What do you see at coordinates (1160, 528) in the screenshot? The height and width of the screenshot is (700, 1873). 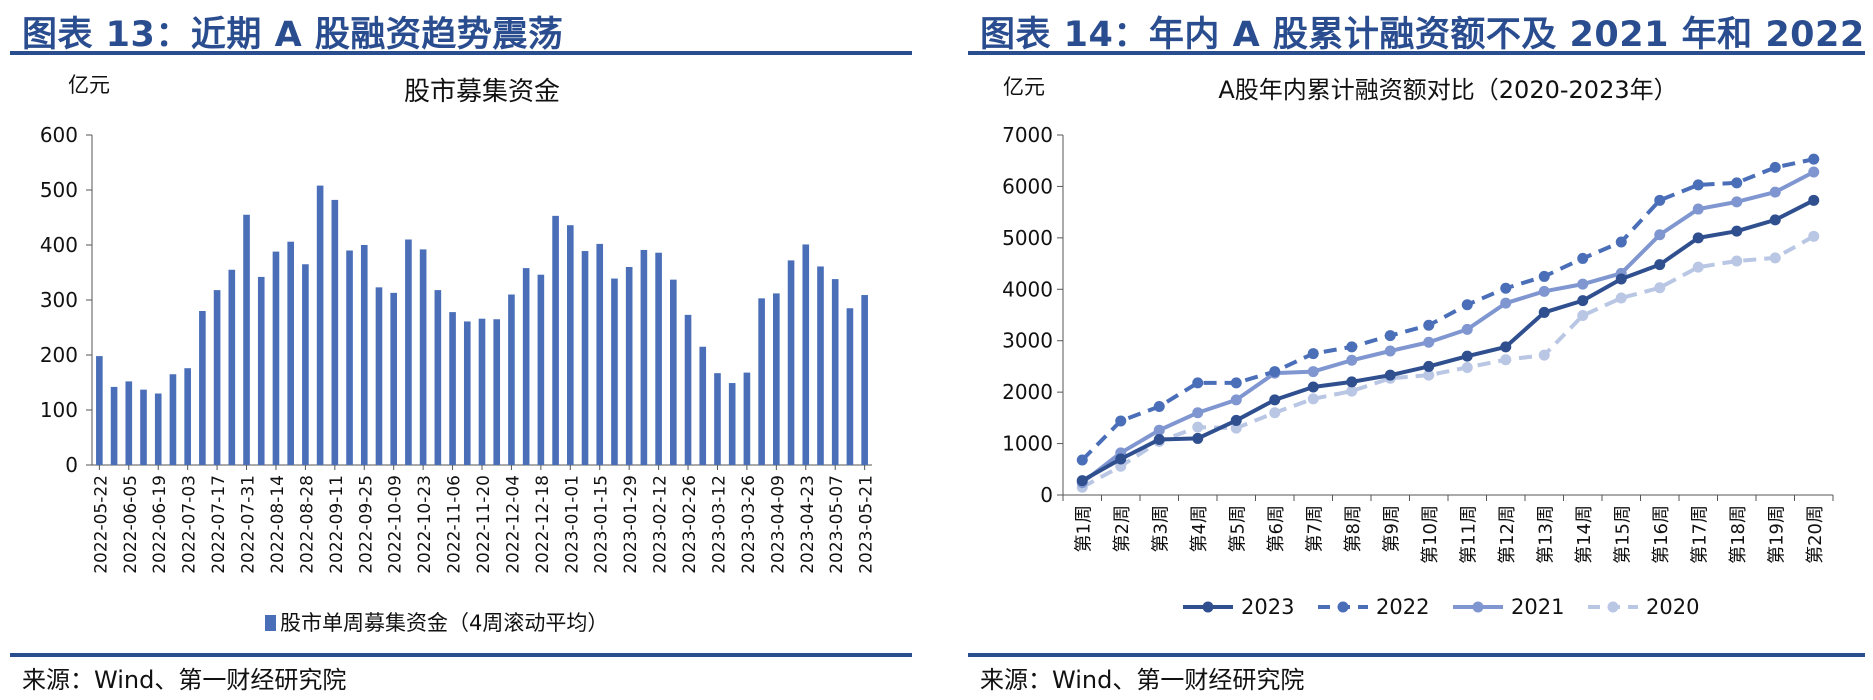 I see `right-x-tick-label: 第3周` at bounding box center [1160, 528].